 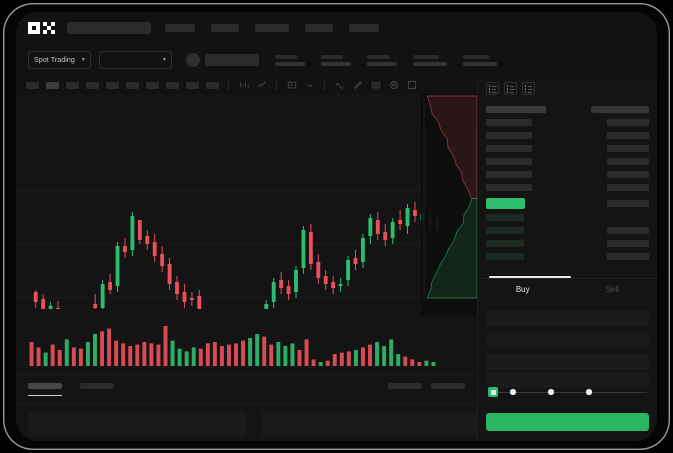 I want to click on search-input, so click(x=108, y=28).